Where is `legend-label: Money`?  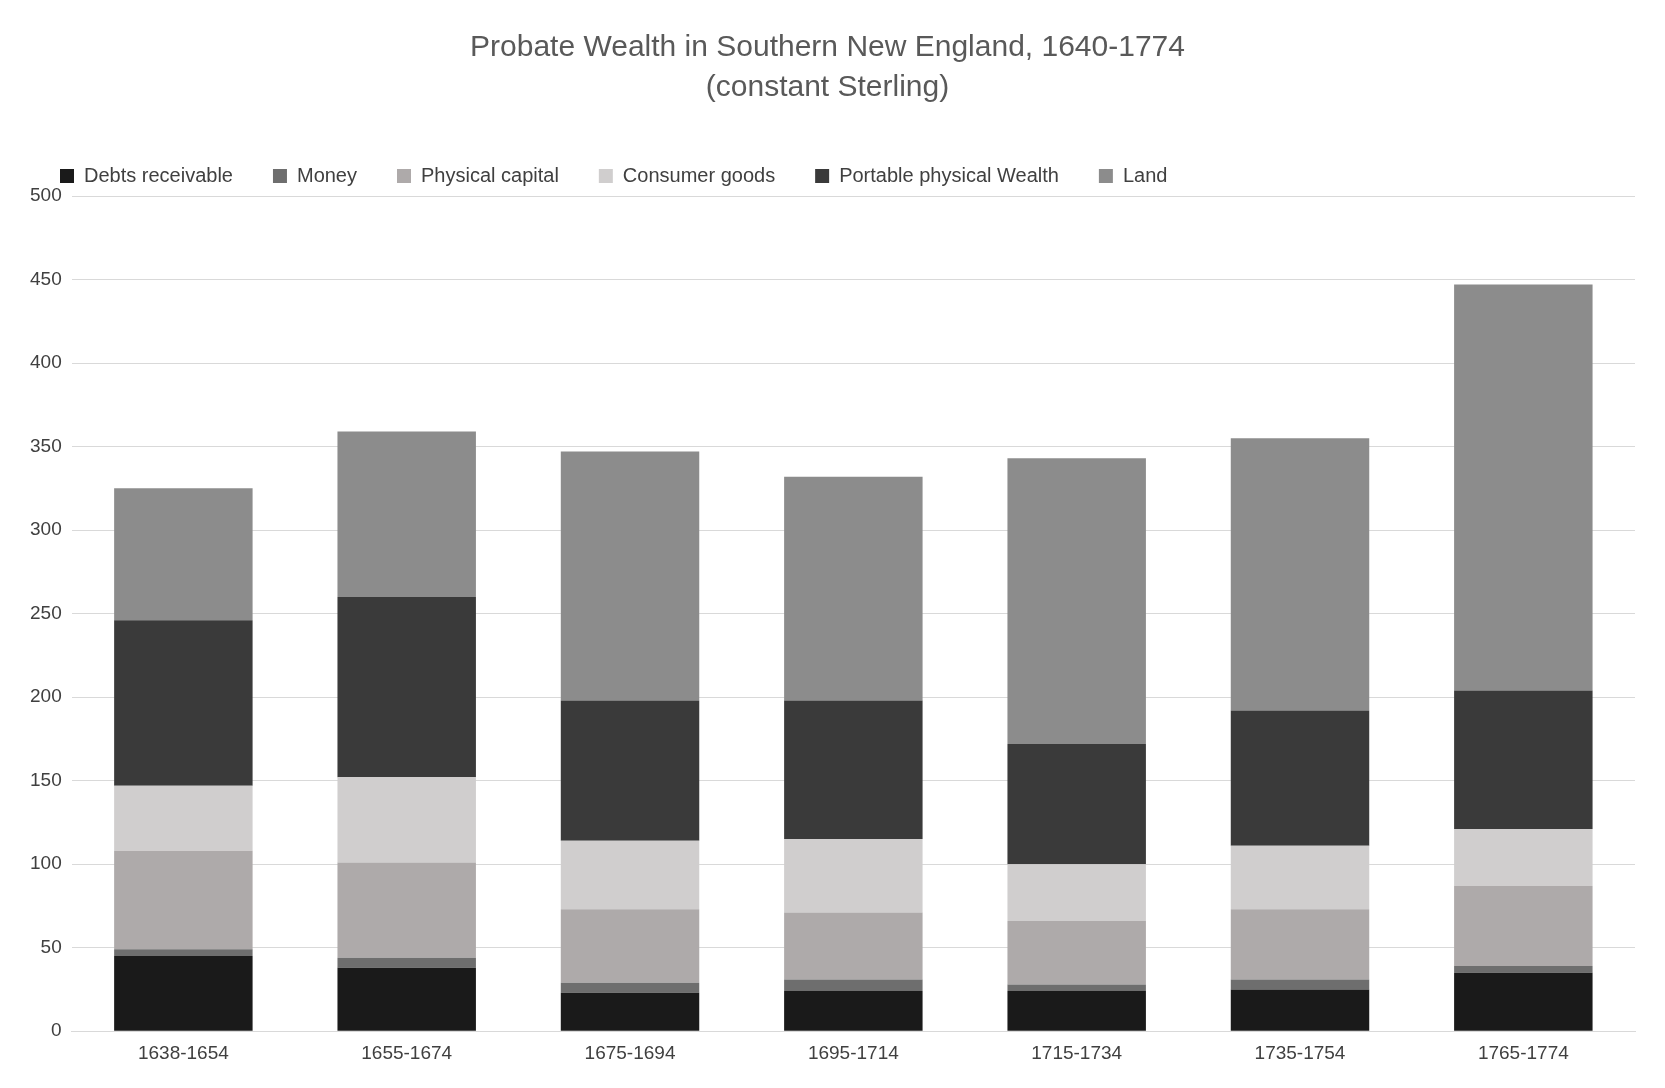 legend-label: Money is located at coordinates (326, 174).